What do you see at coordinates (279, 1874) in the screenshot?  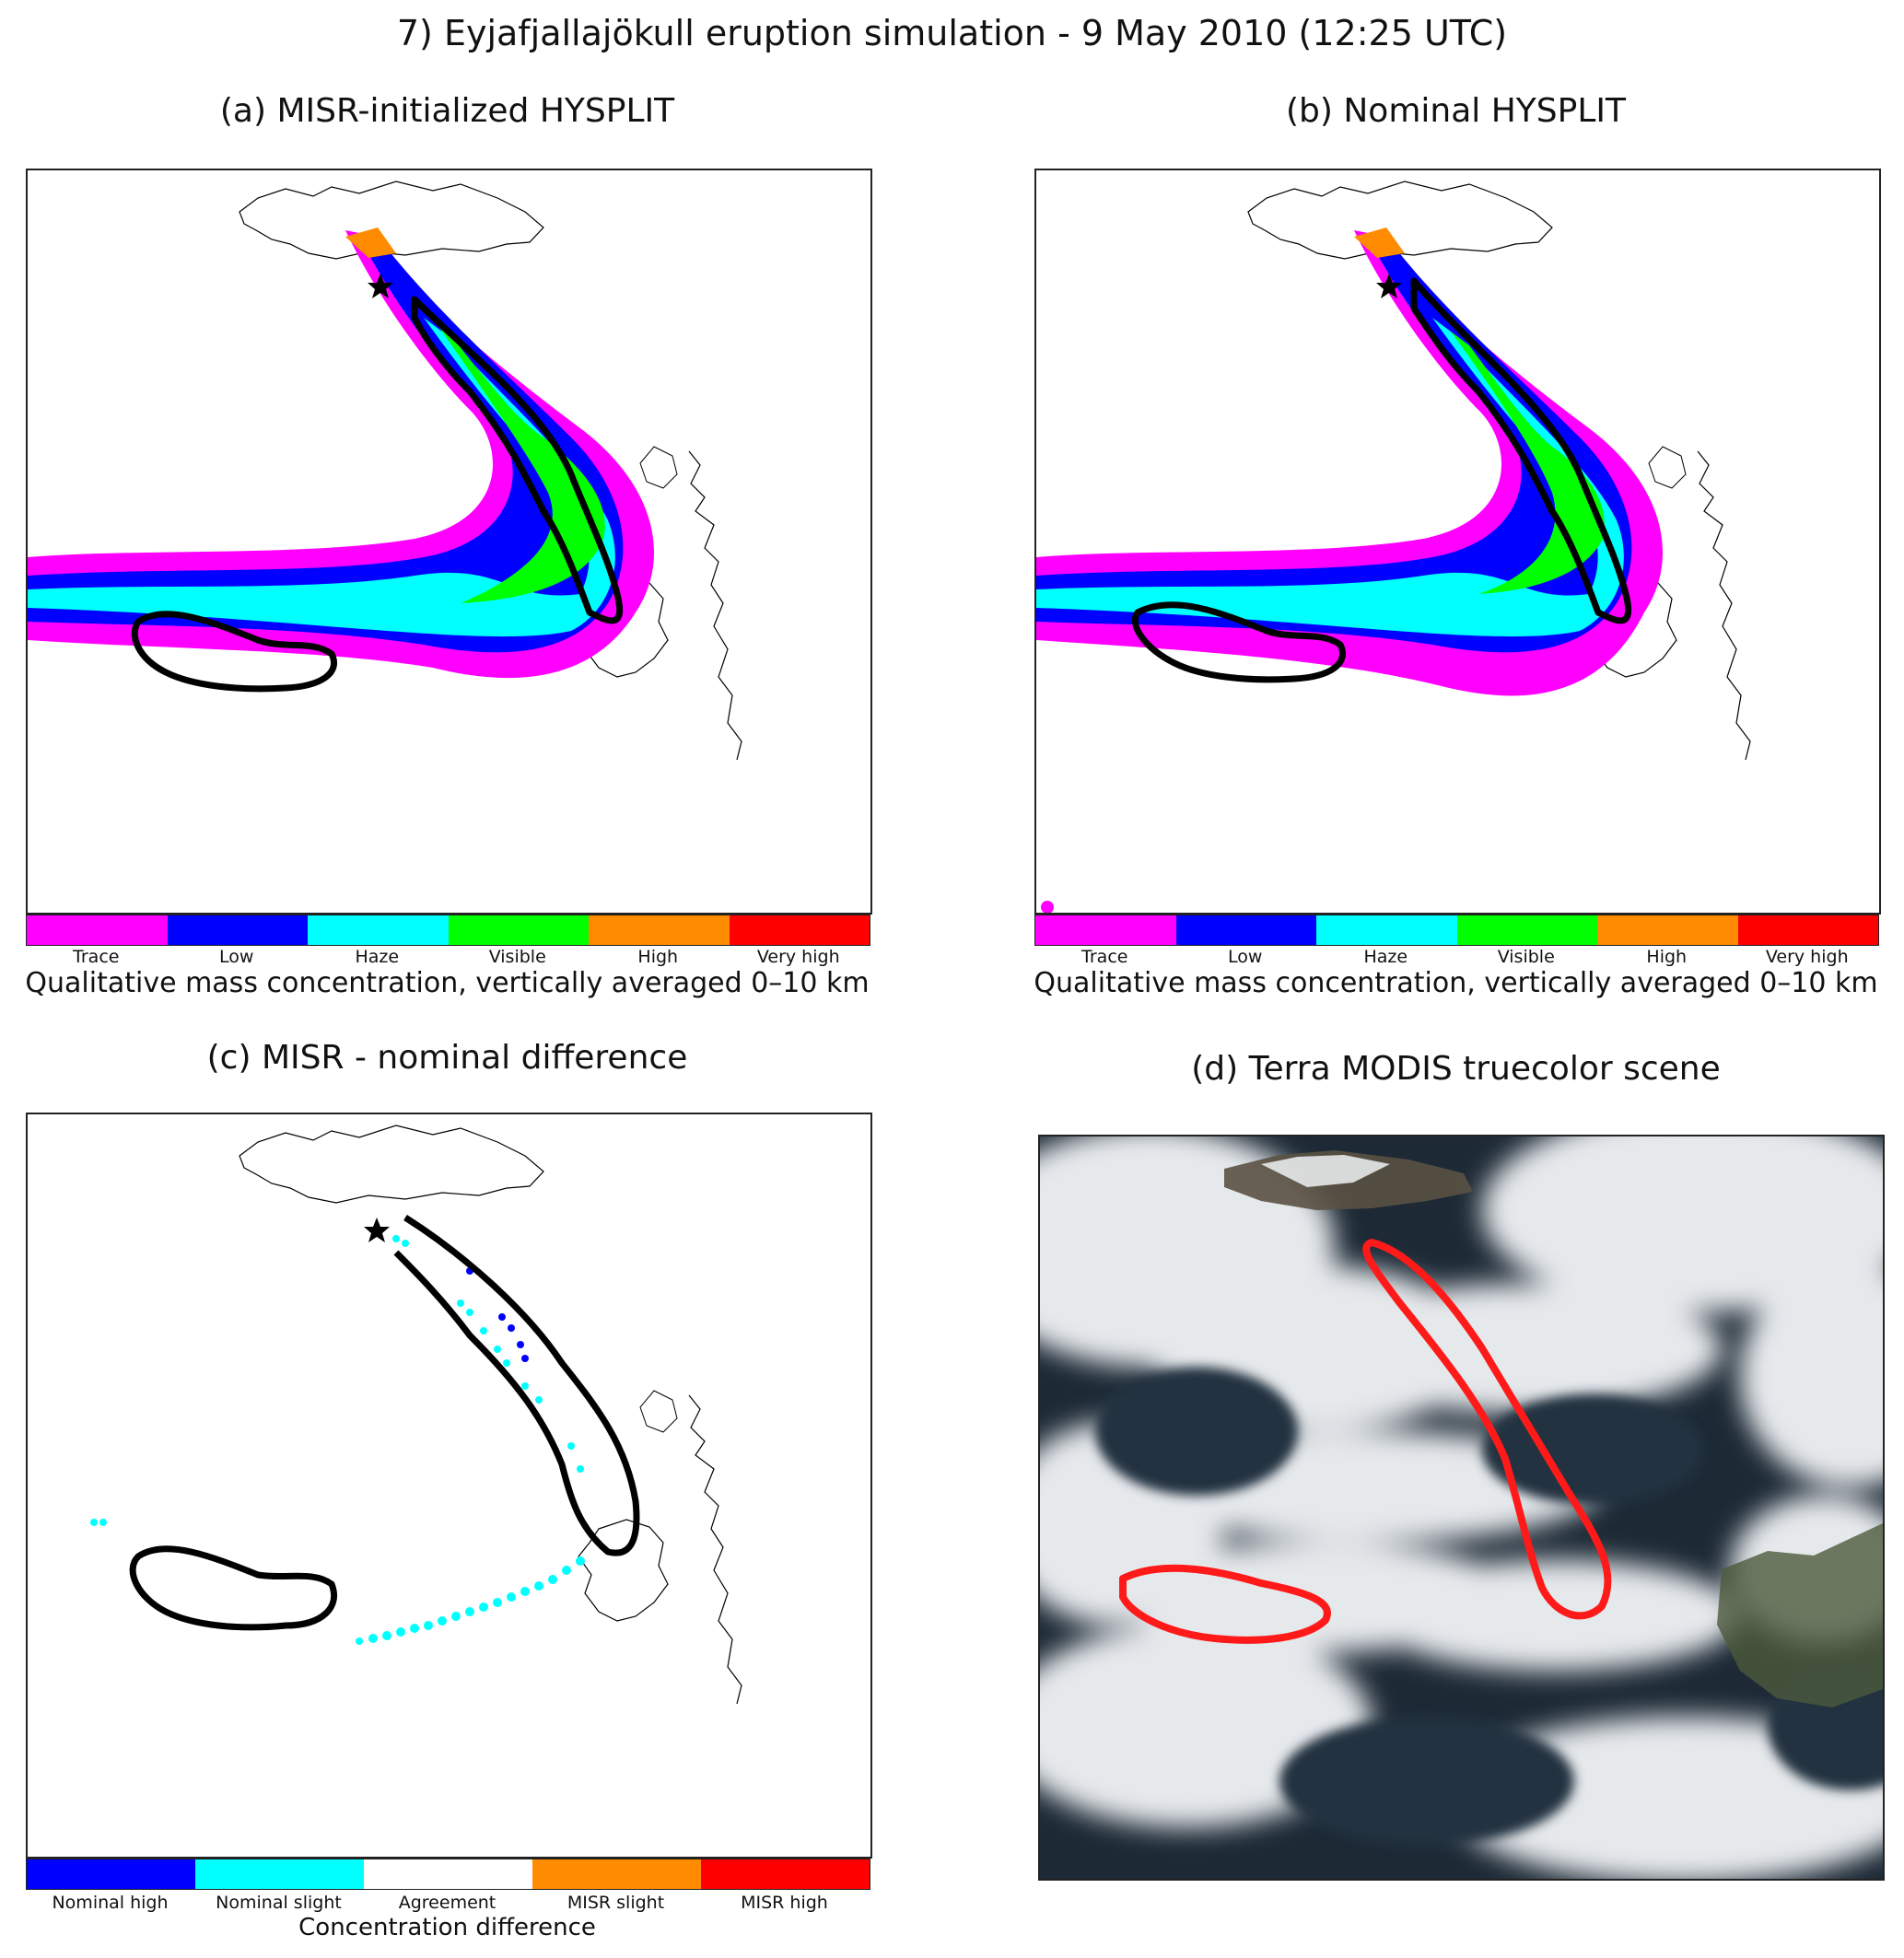 I see `colorbar-segment-nominal-slight` at bounding box center [279, 1874].